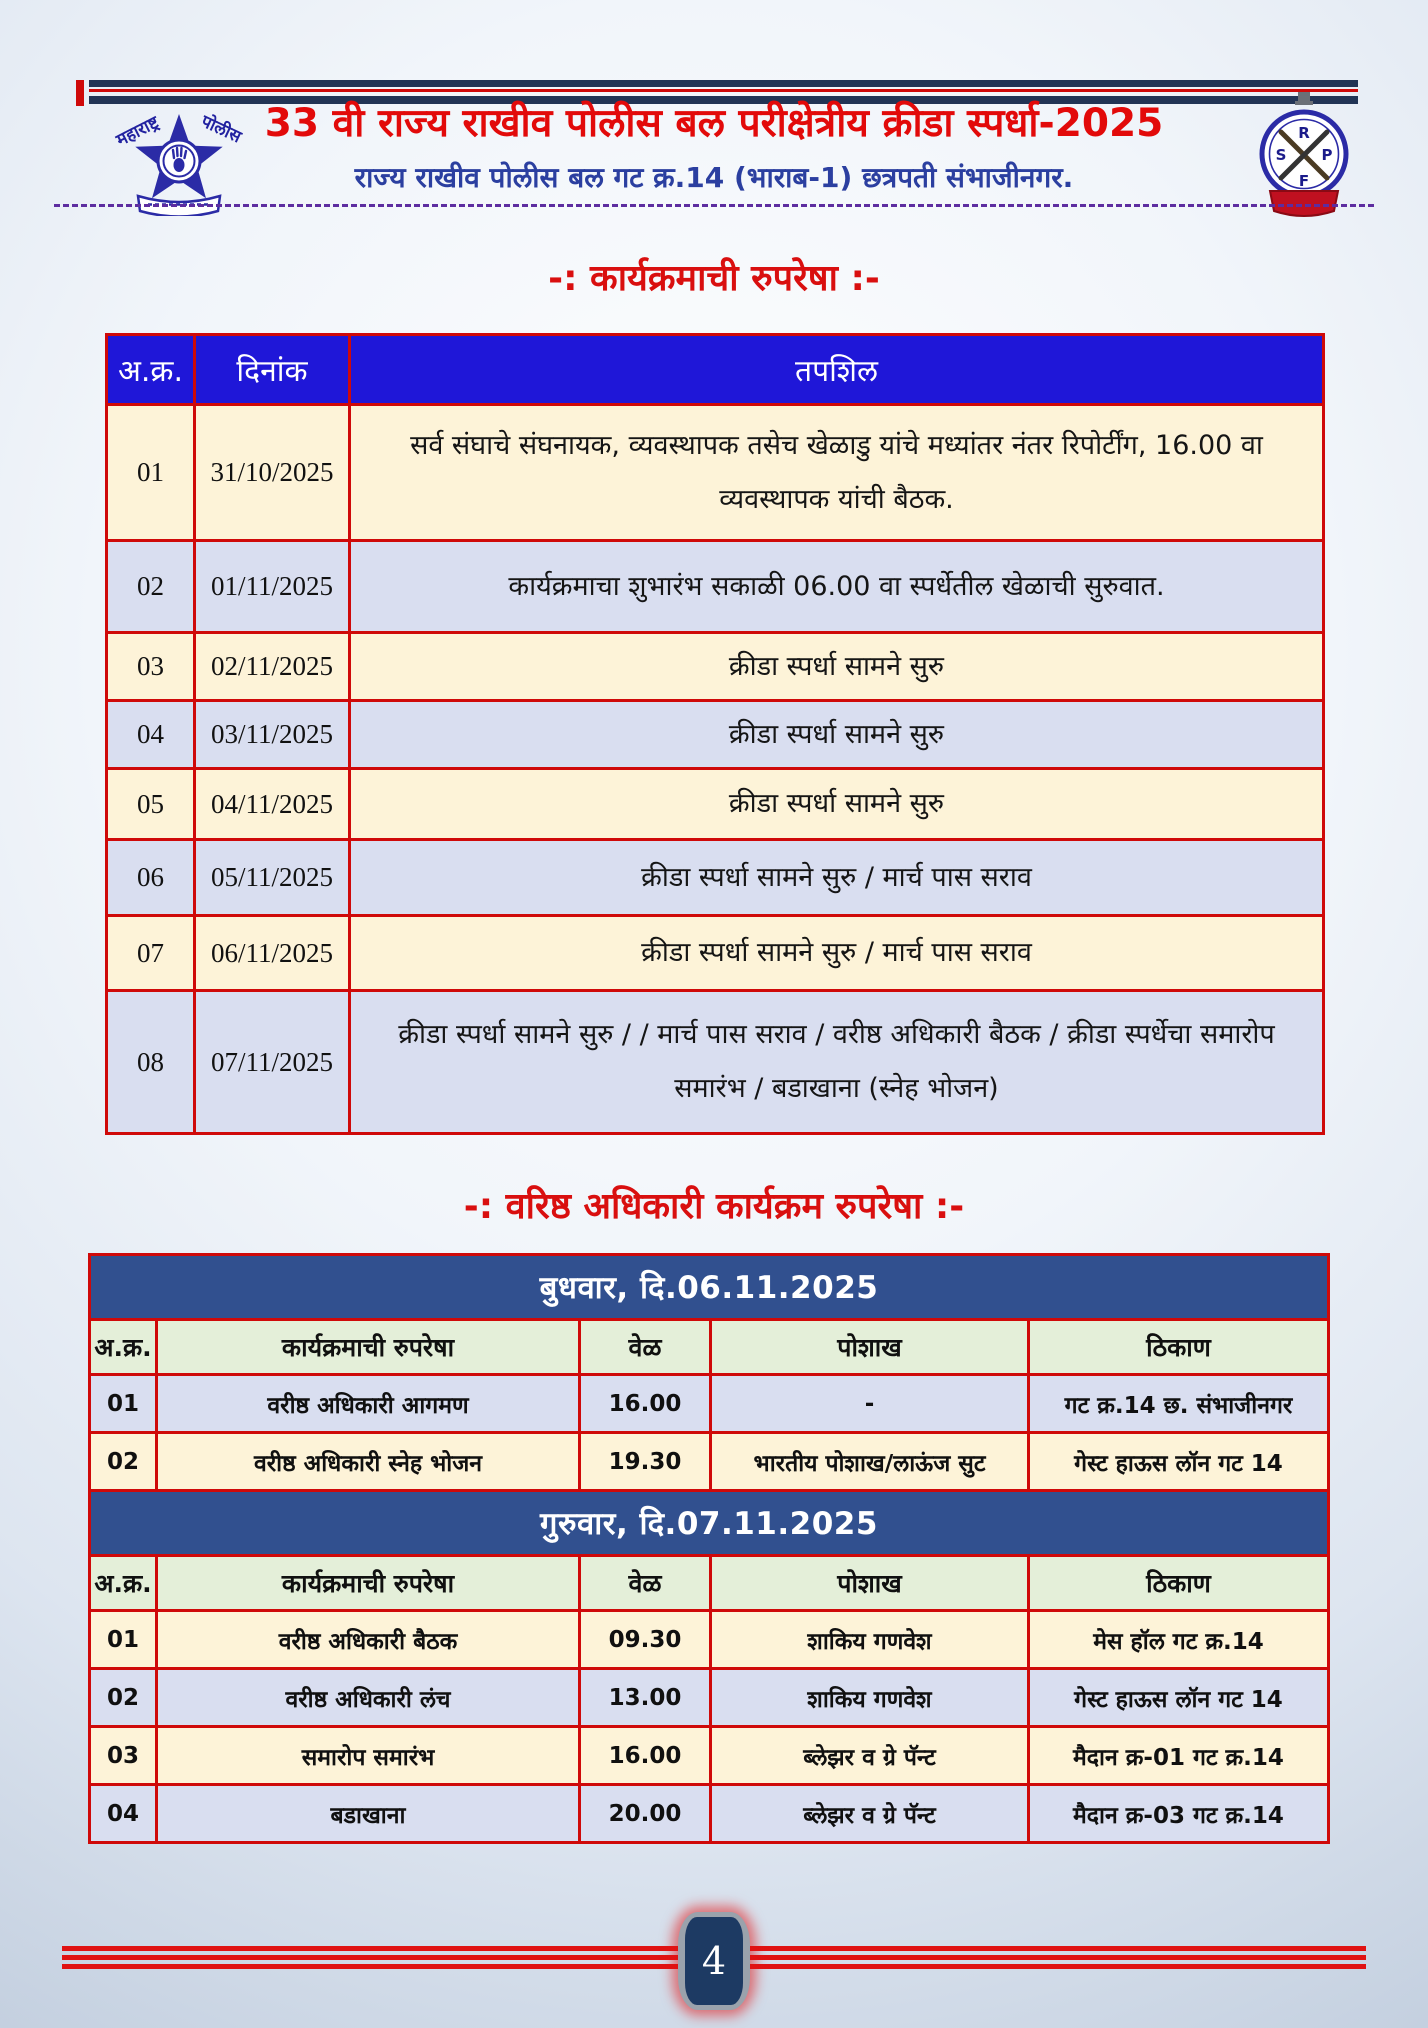  I want to click on crossed-rifle, so click(1304, 155).